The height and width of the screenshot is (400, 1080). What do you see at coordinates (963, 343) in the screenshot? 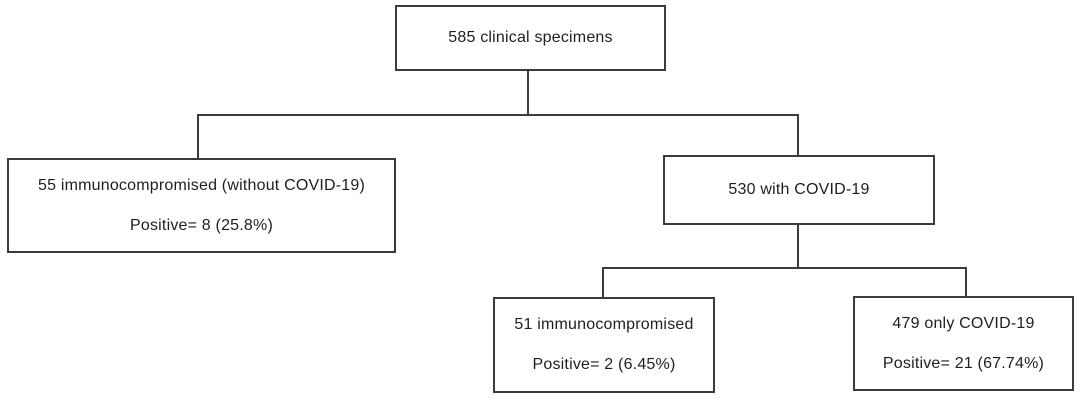
I see `node-only-covid: 479 only COVID-19 Positive= 21 (67.74%)` at bounding box center [963, 343].